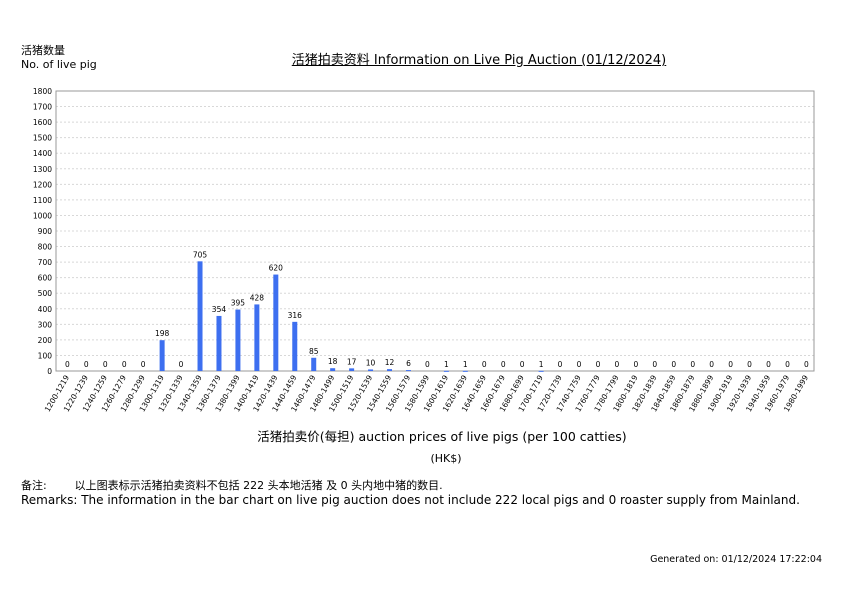 Image resolution: width=842 pixels, height=595 pixels. What do you see at coordinates (408, 363) in the screenshot?
I see `data-label: 6` at bounding box center [408, 363].